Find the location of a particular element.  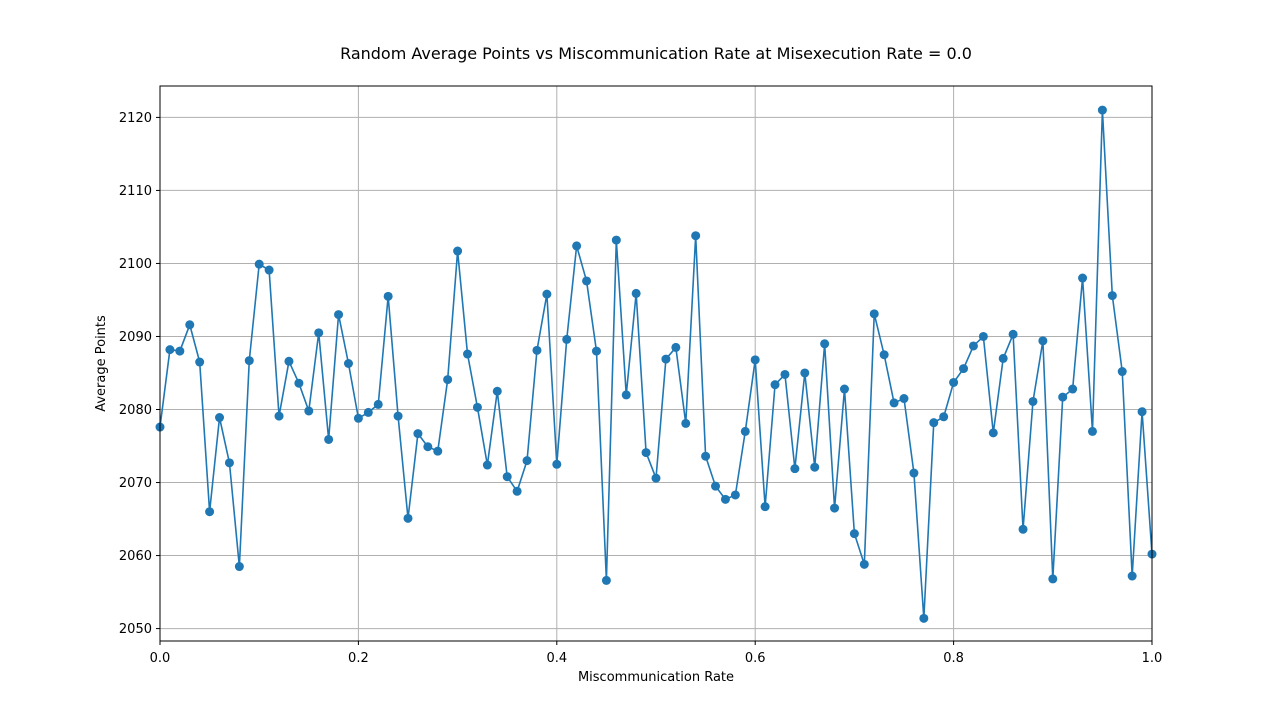

y-tick-label: 2110 is located at coordinates (135, 191).